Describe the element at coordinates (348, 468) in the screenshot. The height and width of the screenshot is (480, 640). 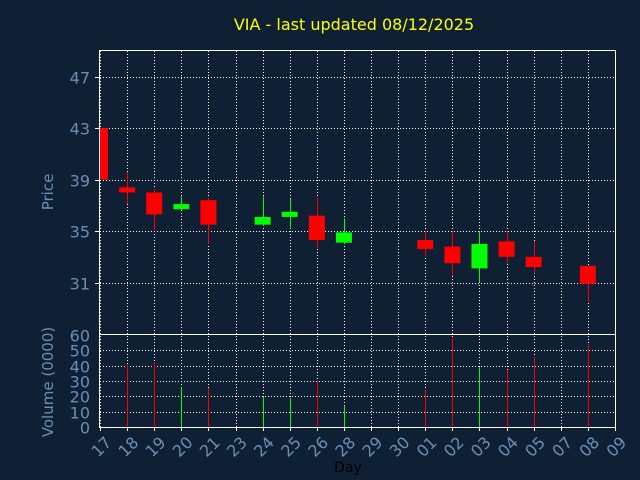
I see `x-axis-label: Day` at that location.